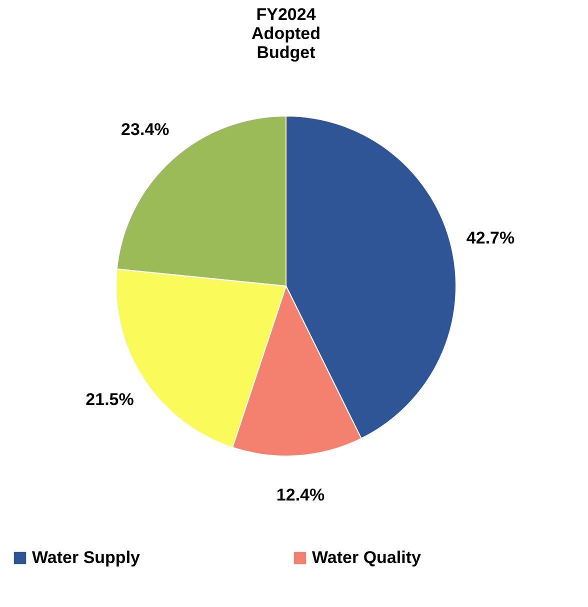  What do you see at coordinates (145, 130) in the screenshot?
I see `data-label: 23.4%` at bounding box center [145, 130].